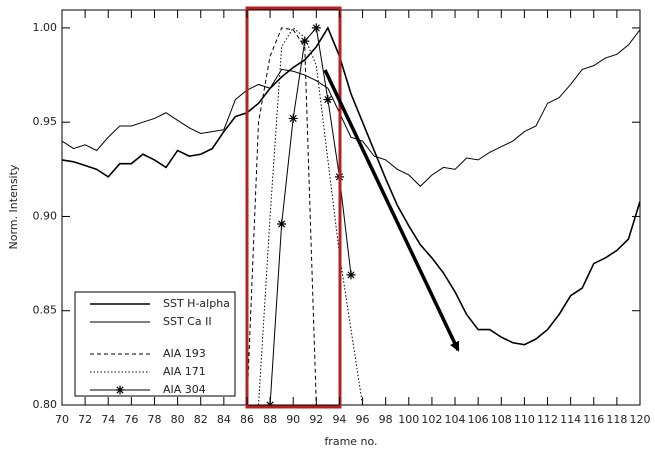  What do you see at coordinates (339, 419) in the screenshot?
I see `x-tick-label: 94` at bounding box center [339, 419].